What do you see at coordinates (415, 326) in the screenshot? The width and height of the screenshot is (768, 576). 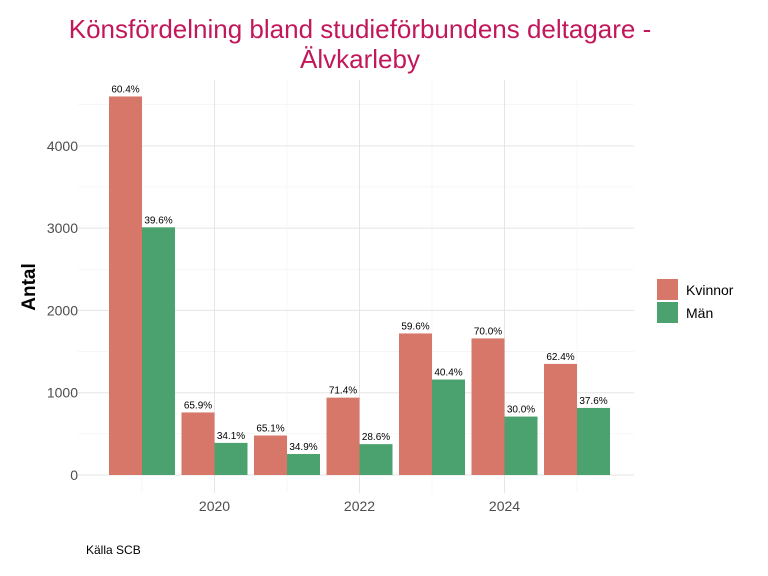 I see `data-label-kvinnor-2023: 59.6%` at bounding box center [415, 326].